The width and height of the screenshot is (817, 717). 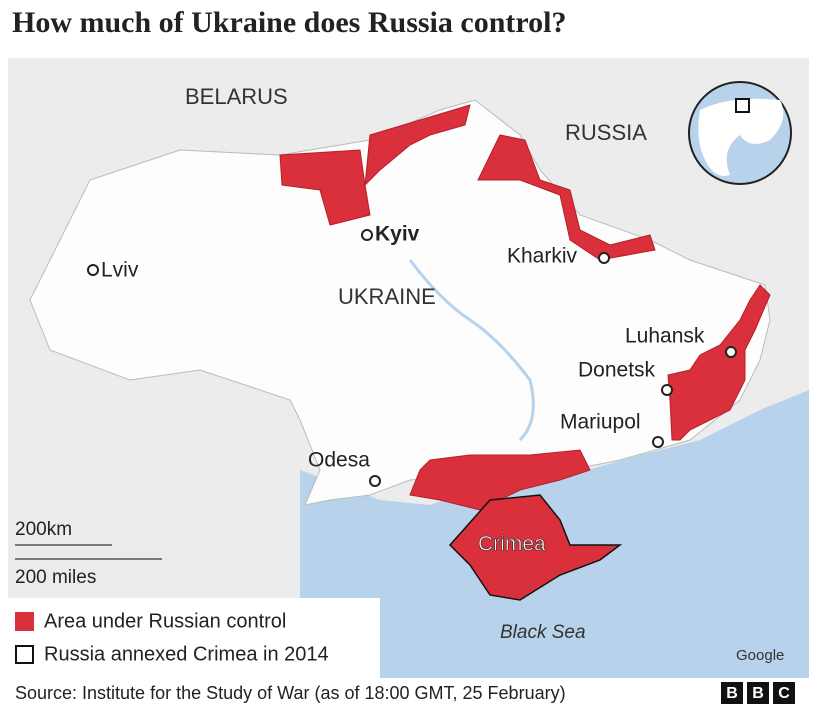 I want to click on area-north-east, so click(x=566, y=197).